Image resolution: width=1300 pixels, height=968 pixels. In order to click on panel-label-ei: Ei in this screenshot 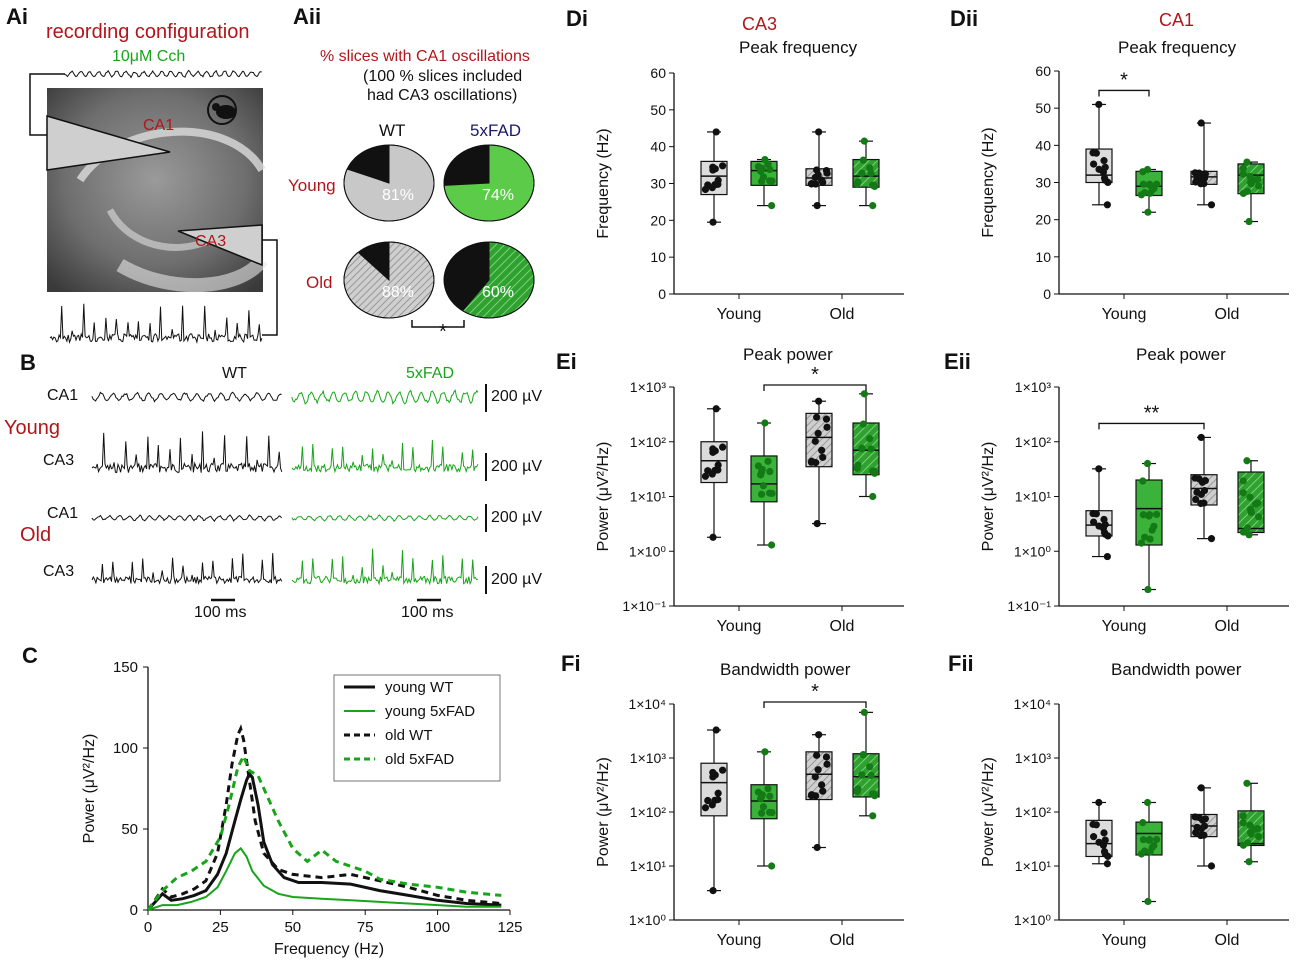, I will do `click(566, 361)`.